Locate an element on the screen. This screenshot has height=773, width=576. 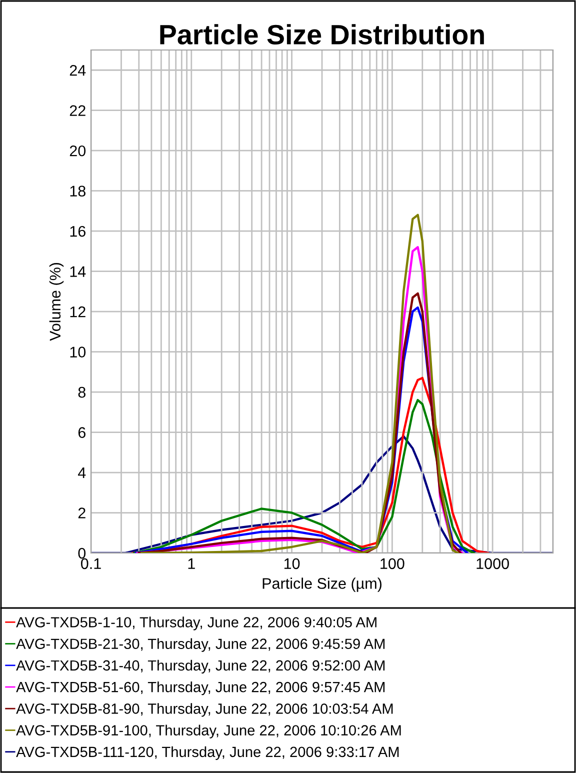
x-tick-label: 1000 is located at coordinates (492, 564).